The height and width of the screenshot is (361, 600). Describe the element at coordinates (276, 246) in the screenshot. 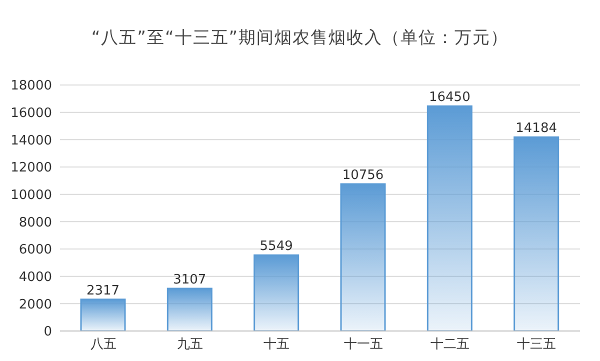

I see `data-label: 5549` at that location.